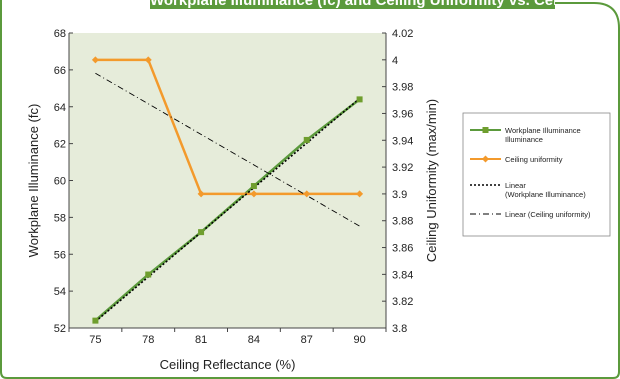  Describe the element at coordinates (536, 174) in the screenshot. I see `legend-box` at that location.